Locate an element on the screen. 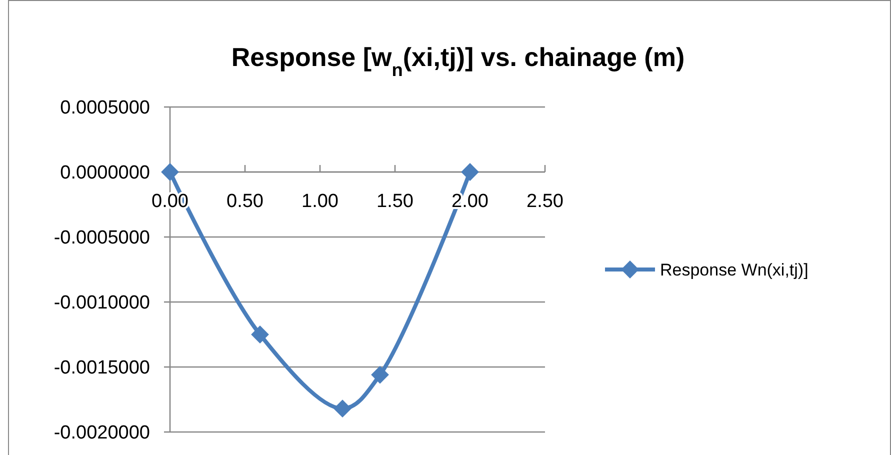 The image size is (891, 455). legend-label: Response Wn(xi,tj)] is located at coordinates (734, 270).